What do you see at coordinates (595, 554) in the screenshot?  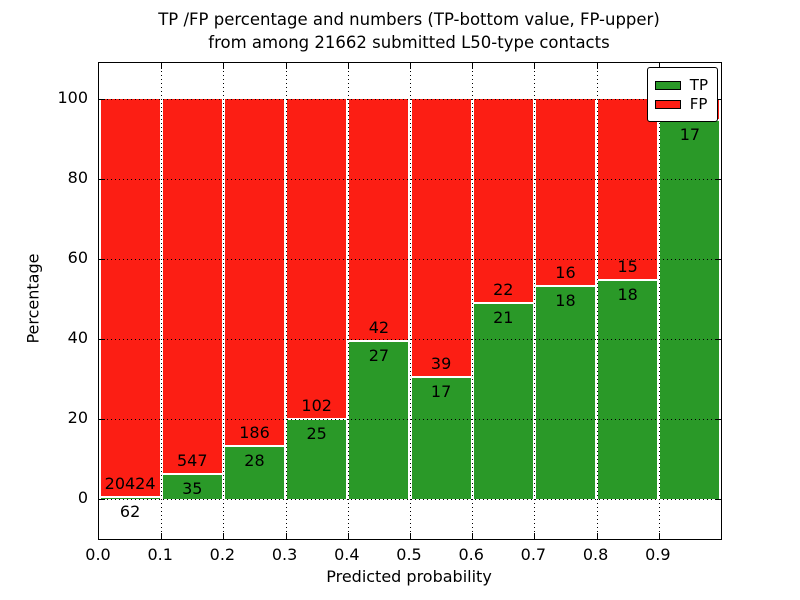 I see `x-tick-label: 0.8` at bounding box center [595, 554].